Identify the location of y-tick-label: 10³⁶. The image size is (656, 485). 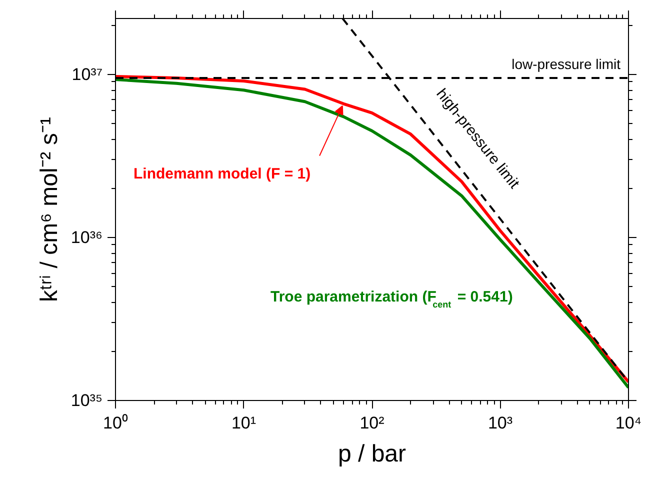
(86, 237).